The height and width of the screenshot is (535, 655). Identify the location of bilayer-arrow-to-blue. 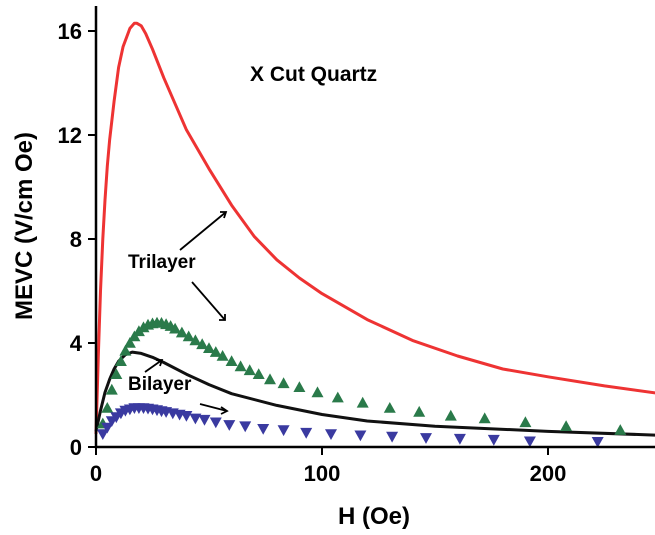
(213, 407).